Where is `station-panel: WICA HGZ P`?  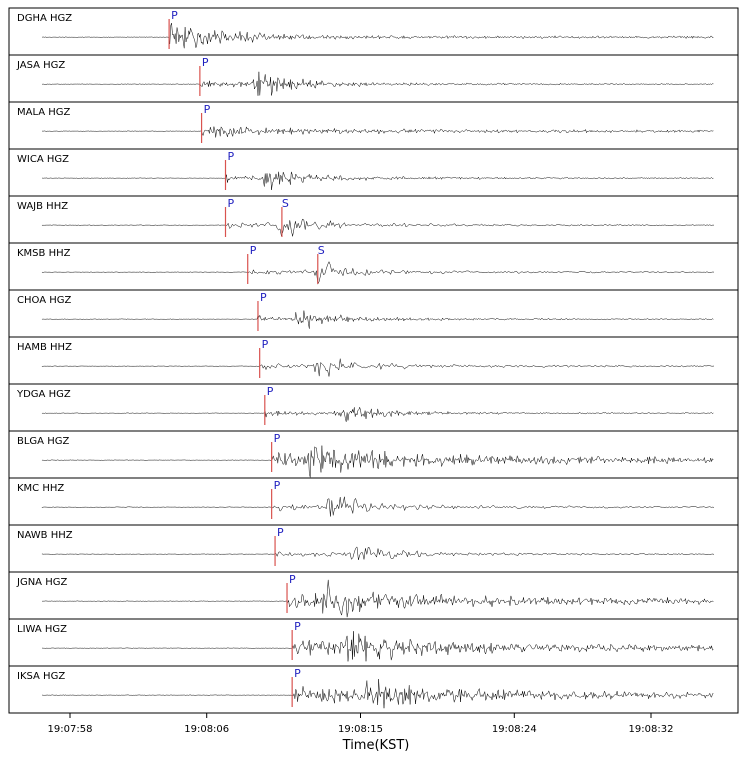 station-panel: WICA HGZ P is located at coordinates (373, 172).